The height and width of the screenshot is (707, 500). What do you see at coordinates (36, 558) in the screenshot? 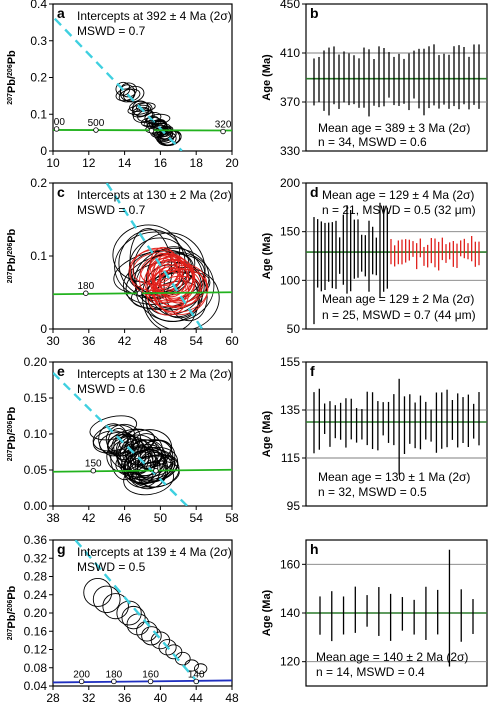
I see `y-tick-label: 0.32` at bounding box center [36, 558].